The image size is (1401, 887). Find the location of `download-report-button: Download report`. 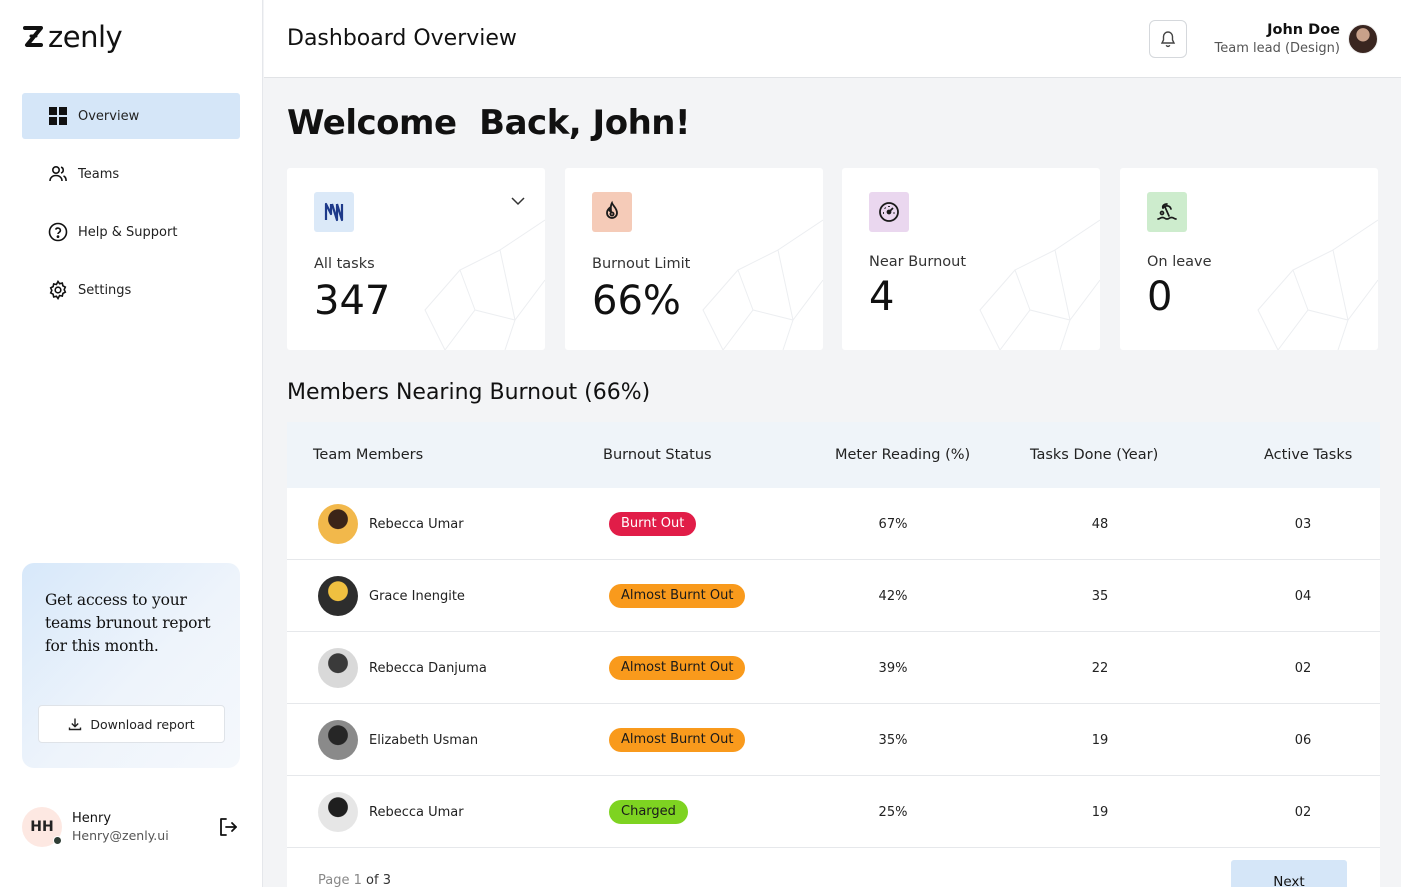

download-report-button: Download report is located at coordinates (131, 724).